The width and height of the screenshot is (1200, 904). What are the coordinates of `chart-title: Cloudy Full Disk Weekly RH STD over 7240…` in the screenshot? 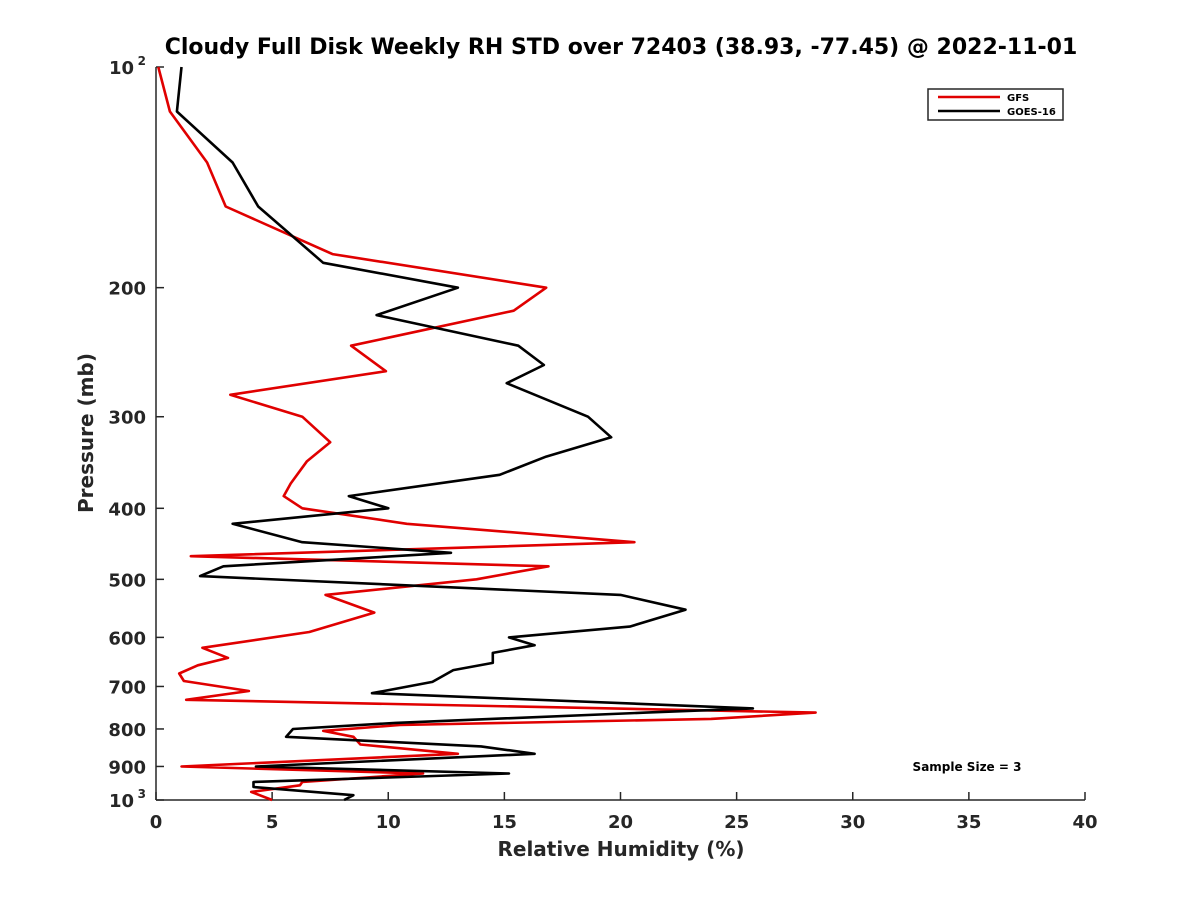 It's located at (621, 47).